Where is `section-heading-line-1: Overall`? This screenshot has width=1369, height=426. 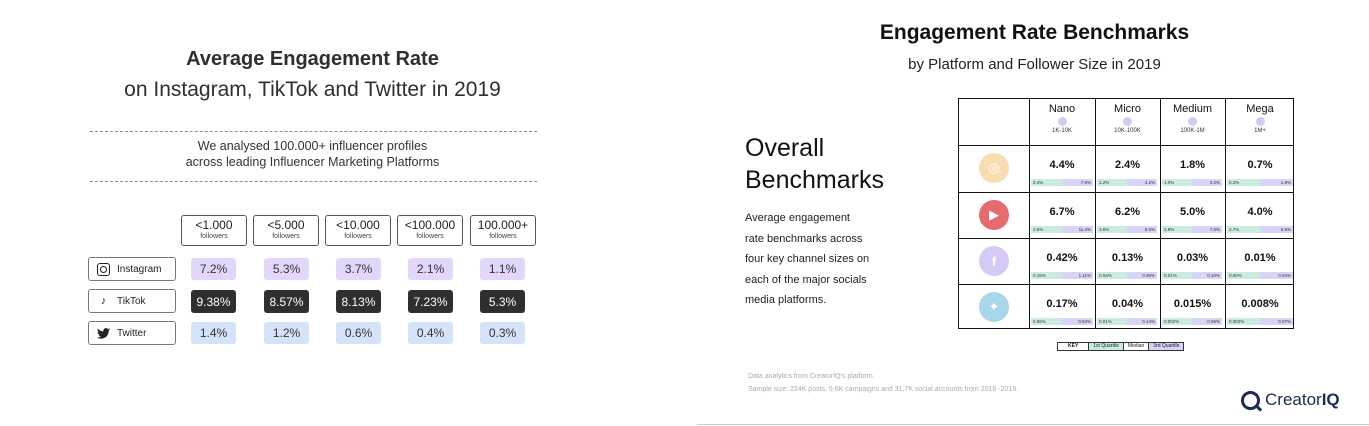
section-heading-line-1: Overall is located at coordinates (785, 148).